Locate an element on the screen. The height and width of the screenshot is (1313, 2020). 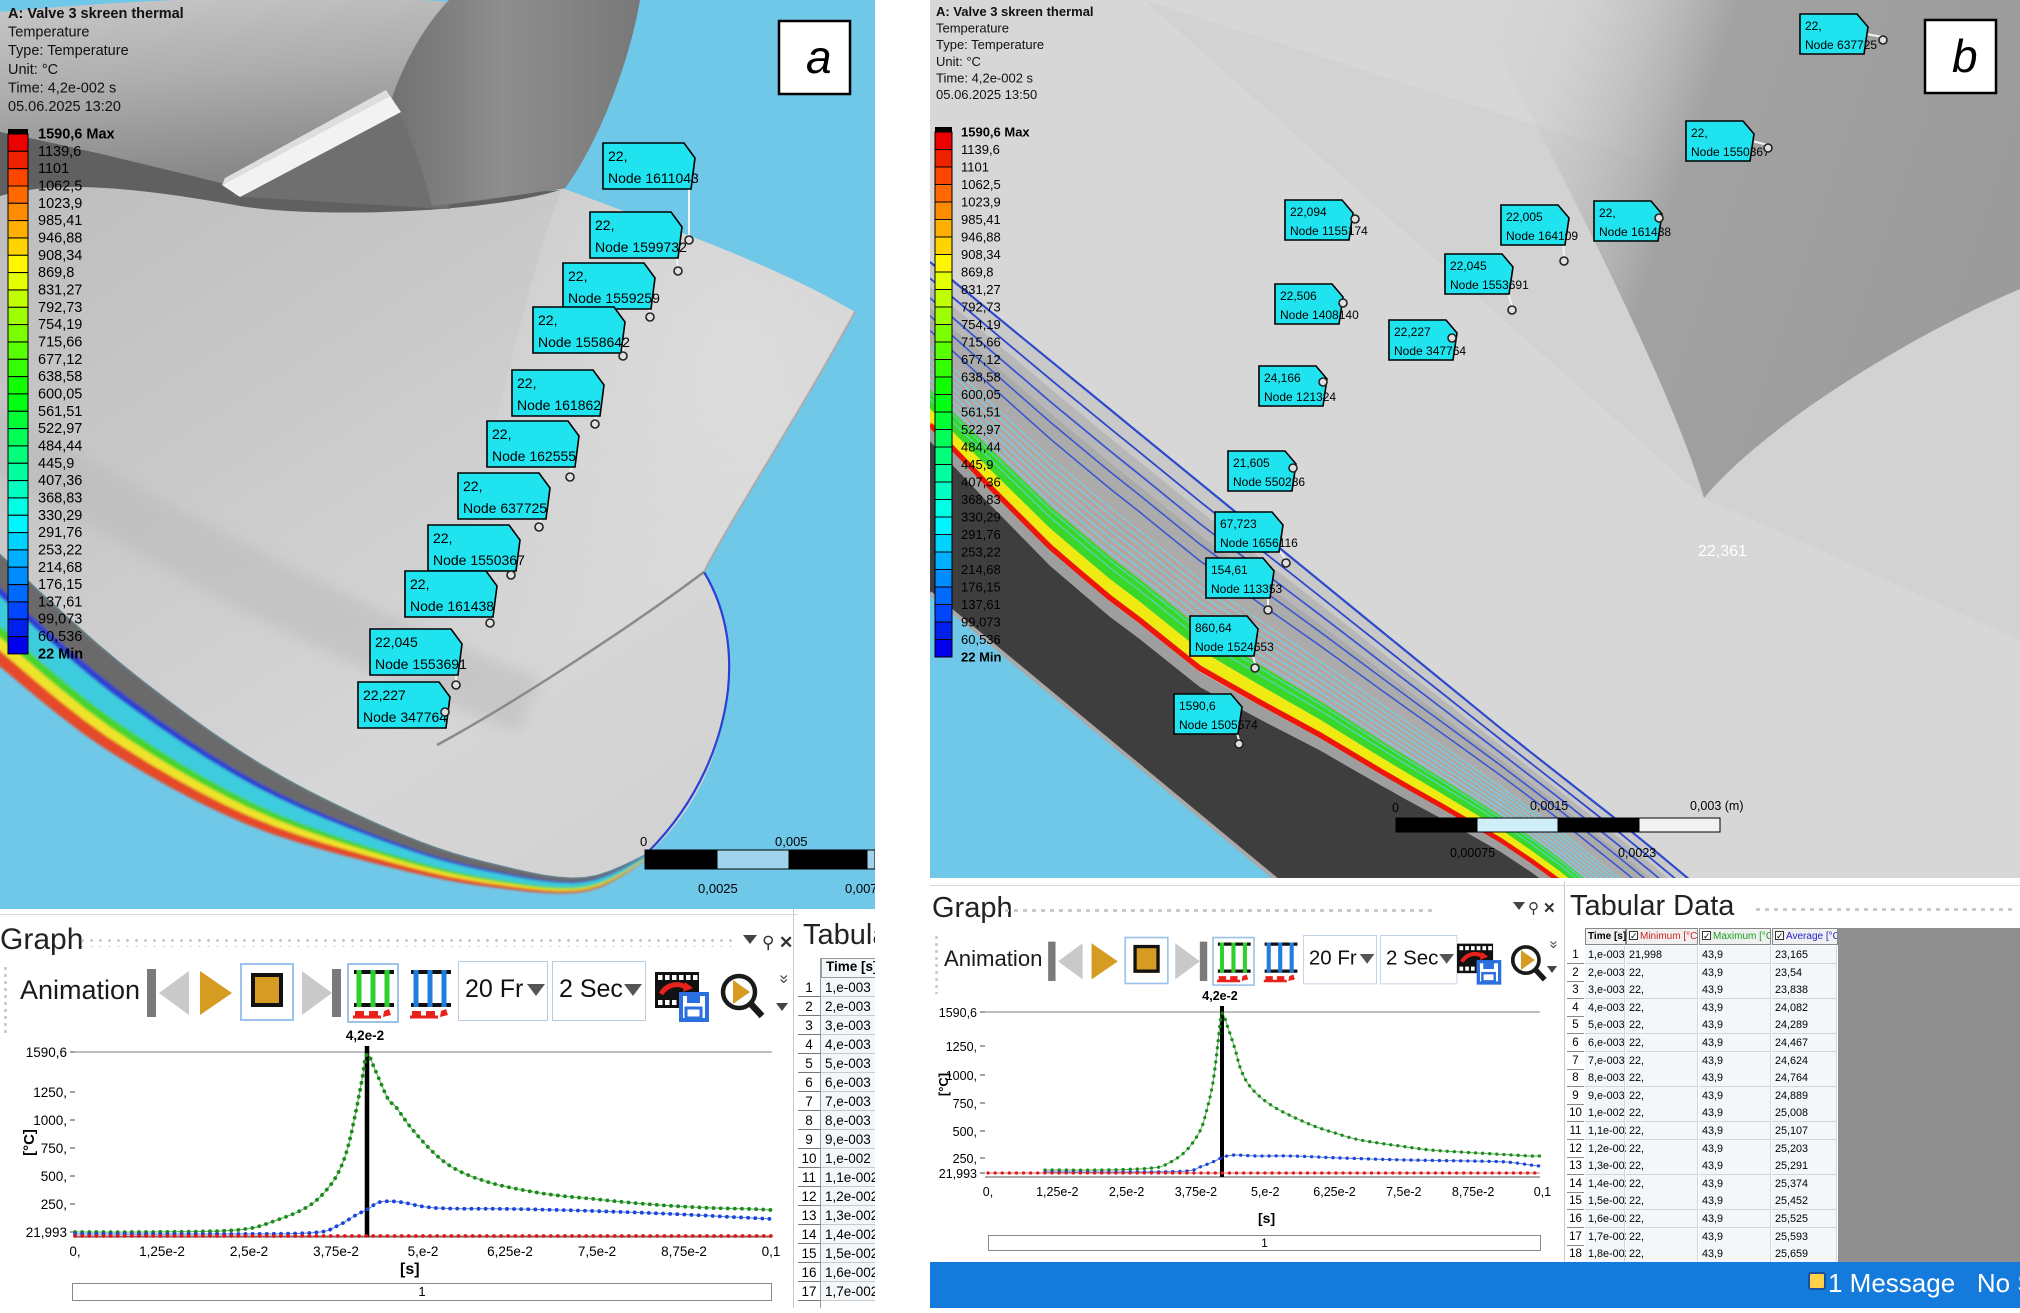
svg-text: Temperature is located at coordinates (48, 33).